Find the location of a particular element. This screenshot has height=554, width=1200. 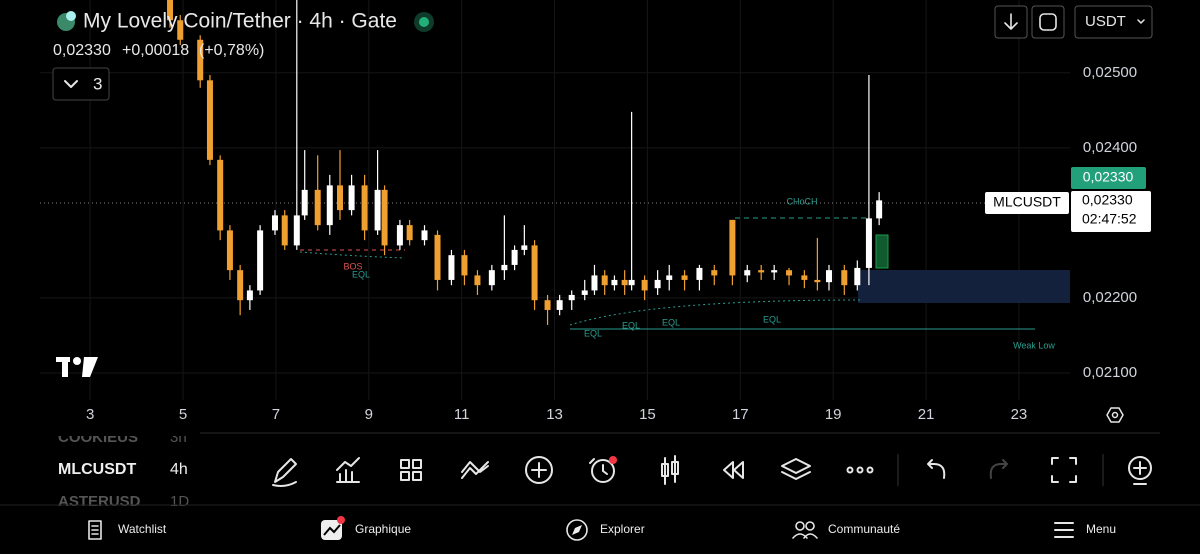

x-tick-label: 13 is located at coordinates (554, 414).